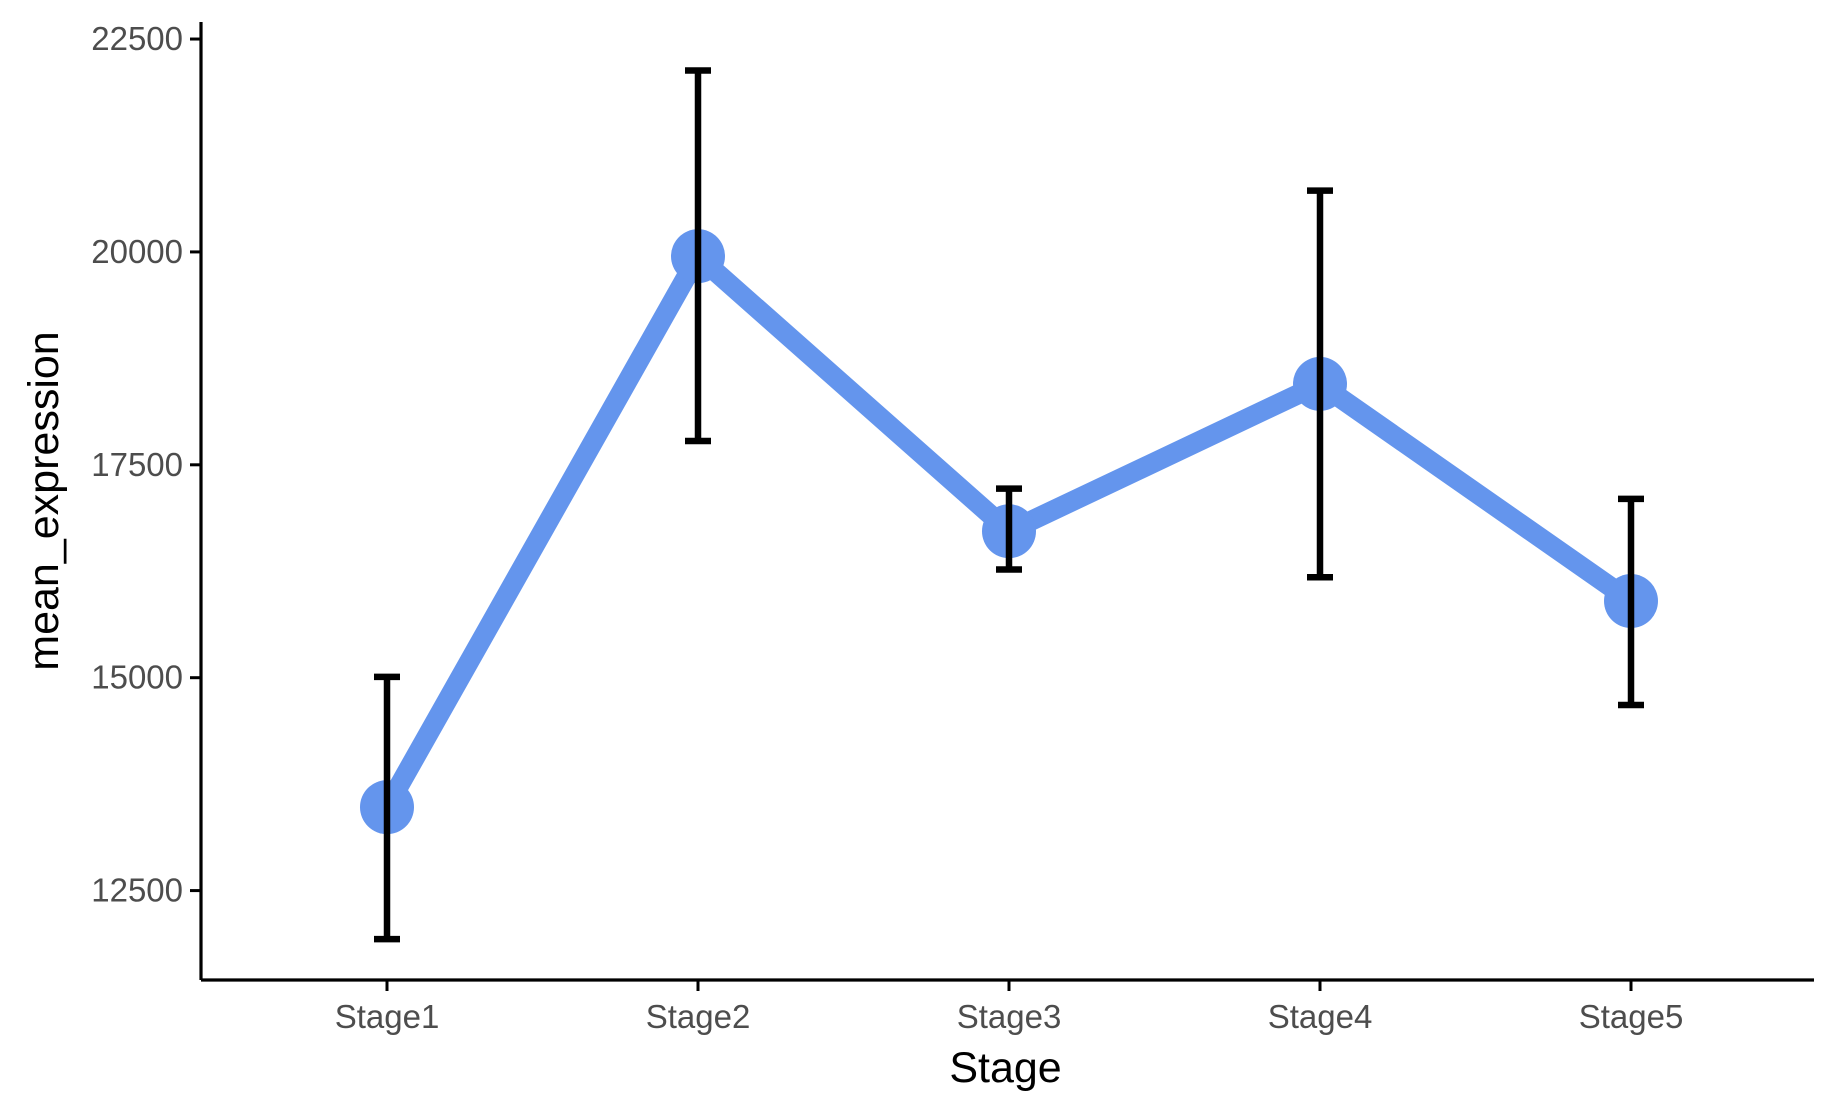 This screenshot has height=1110, width=1830. What do you see at coordinates (137, 890) in the screenshot?
I see `y-tick-label: 12500` at bounding box center [137, 890].